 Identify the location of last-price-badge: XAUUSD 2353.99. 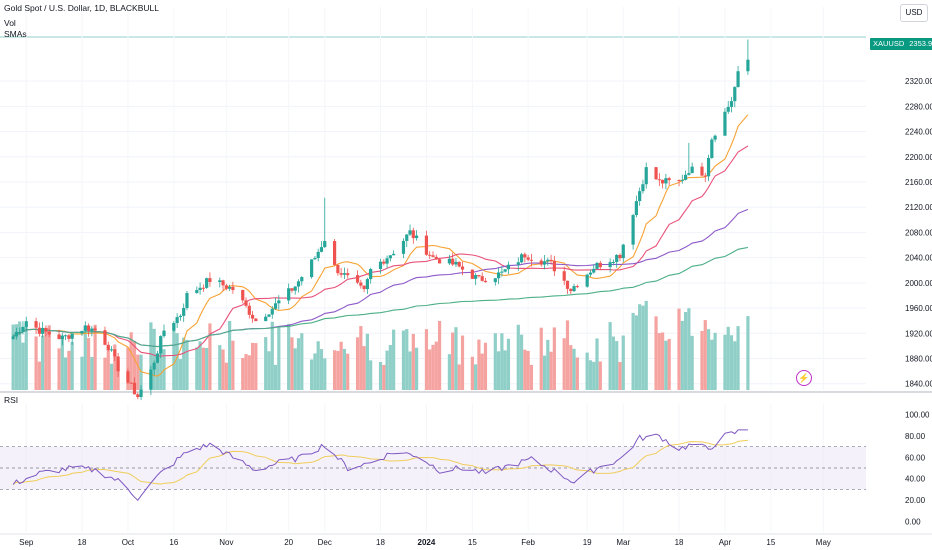
(901, 44).